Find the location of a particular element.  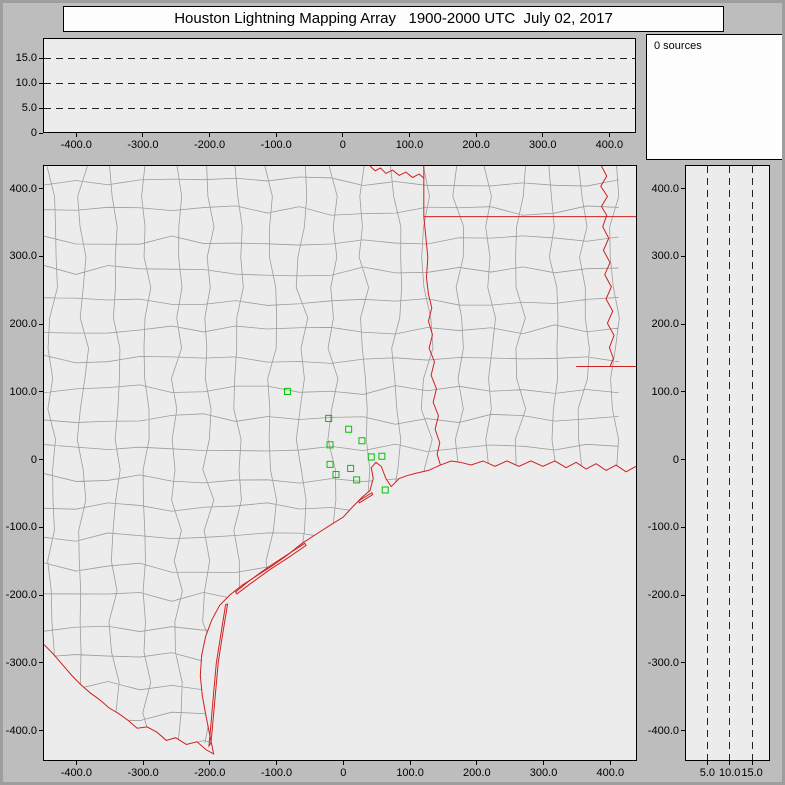

top-x-tick-label: -400.0 is located at coordinates (76, 145).